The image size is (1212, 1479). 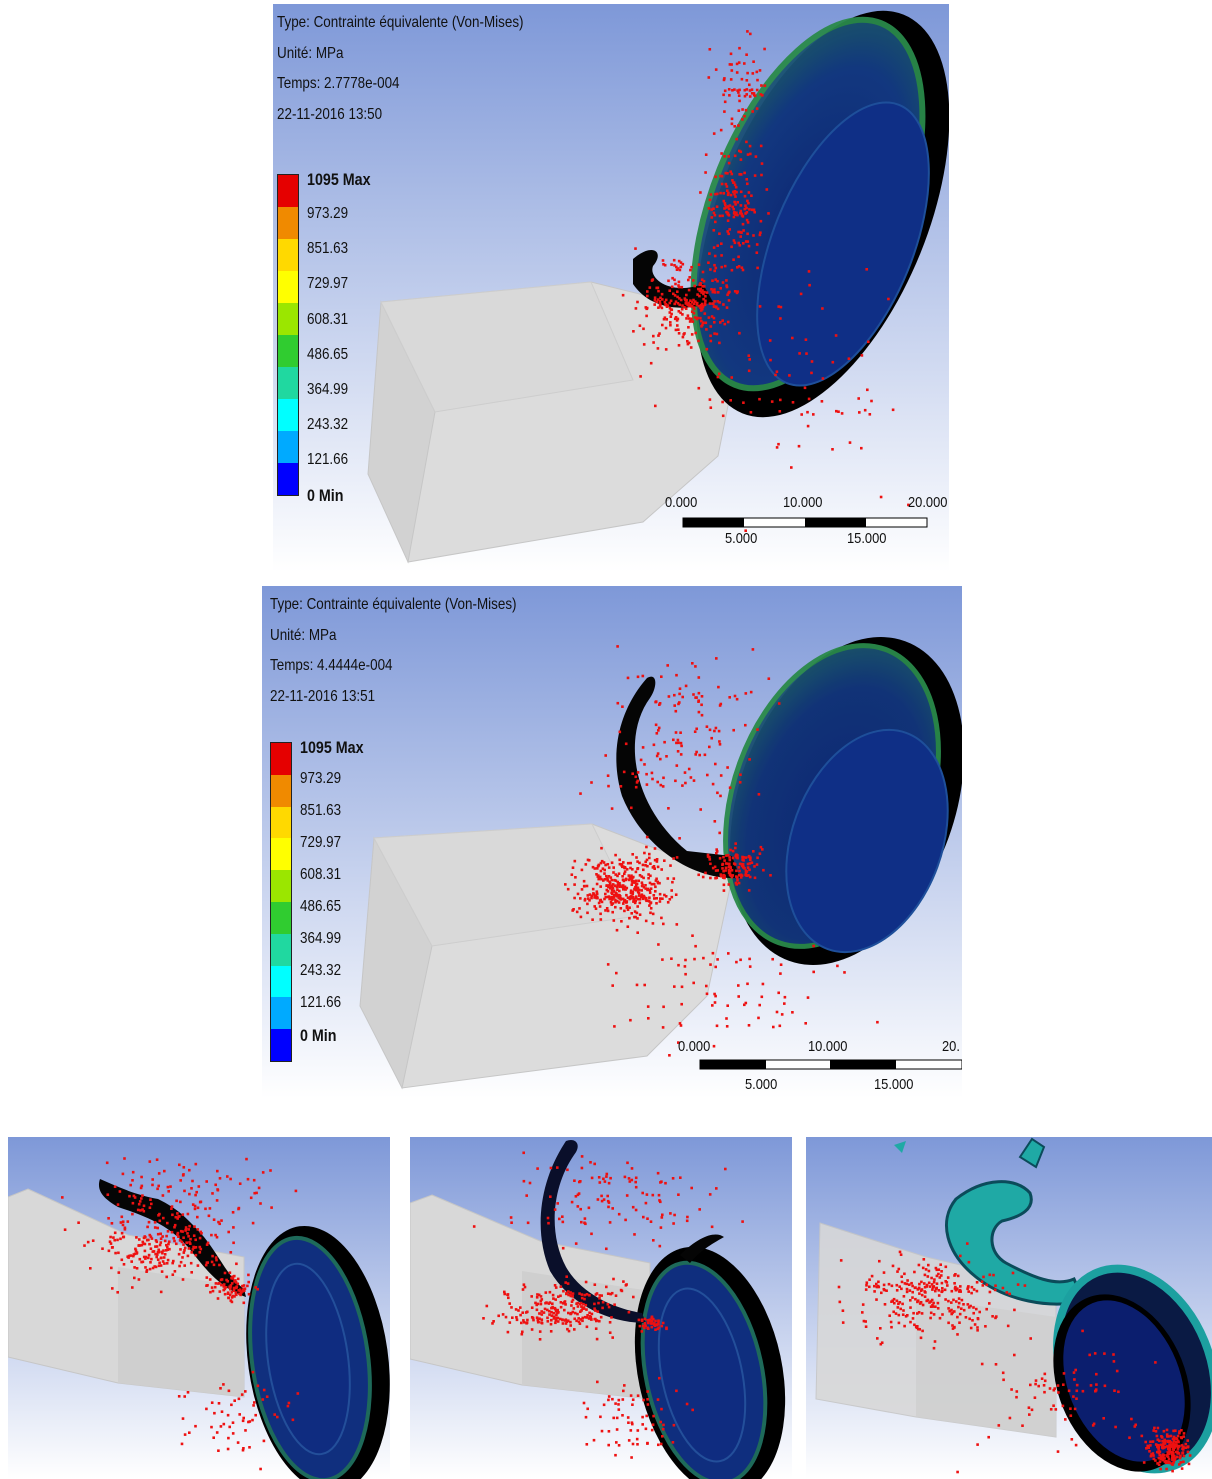 What do you see at coordinates (928, 502) in the screenshot?
I see `scale-tick-label: 20.000` at bounding box center [928, 502].